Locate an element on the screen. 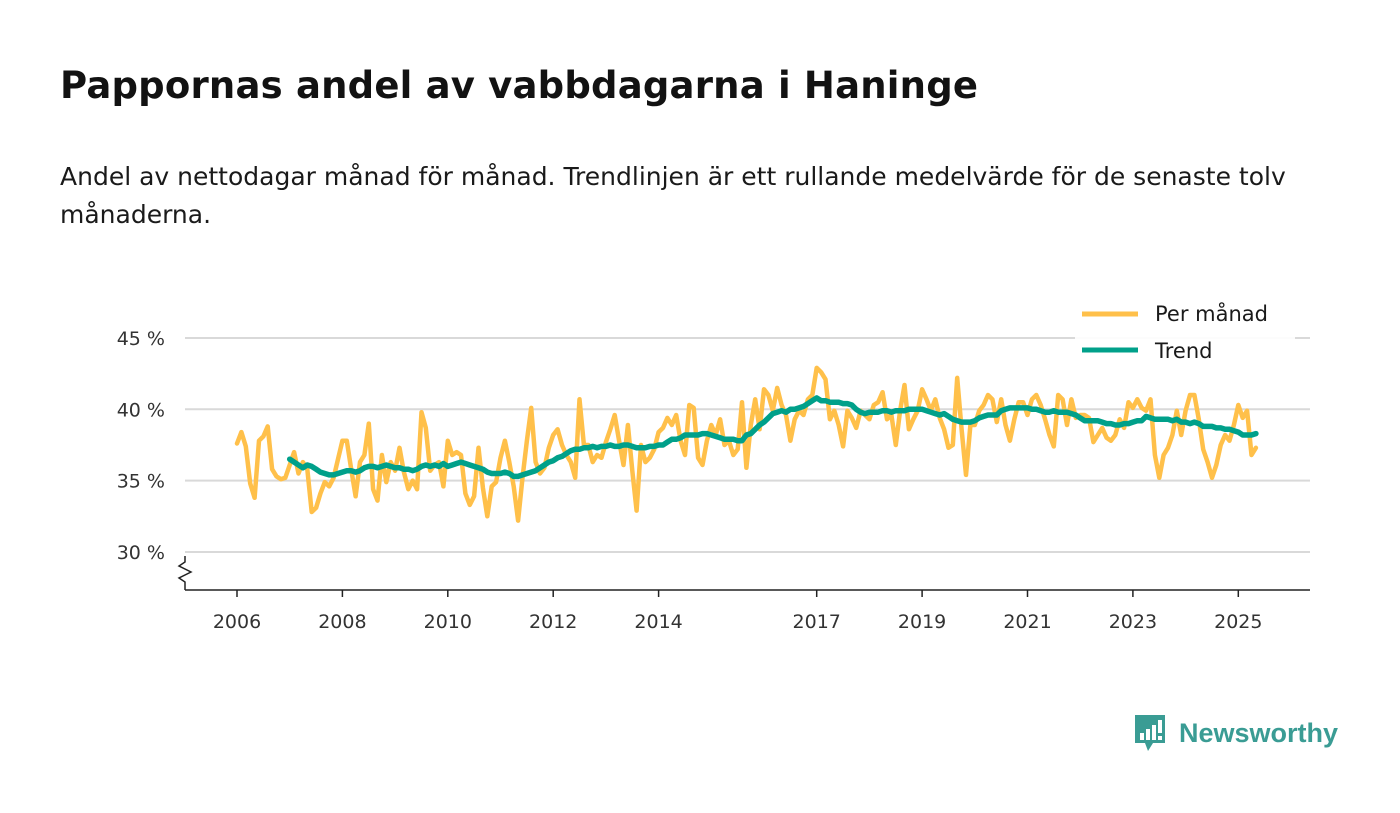 The width and height of the screenshot is (1400, 813). x-tick-label: 2023 is located at coordinates (1133, 622).